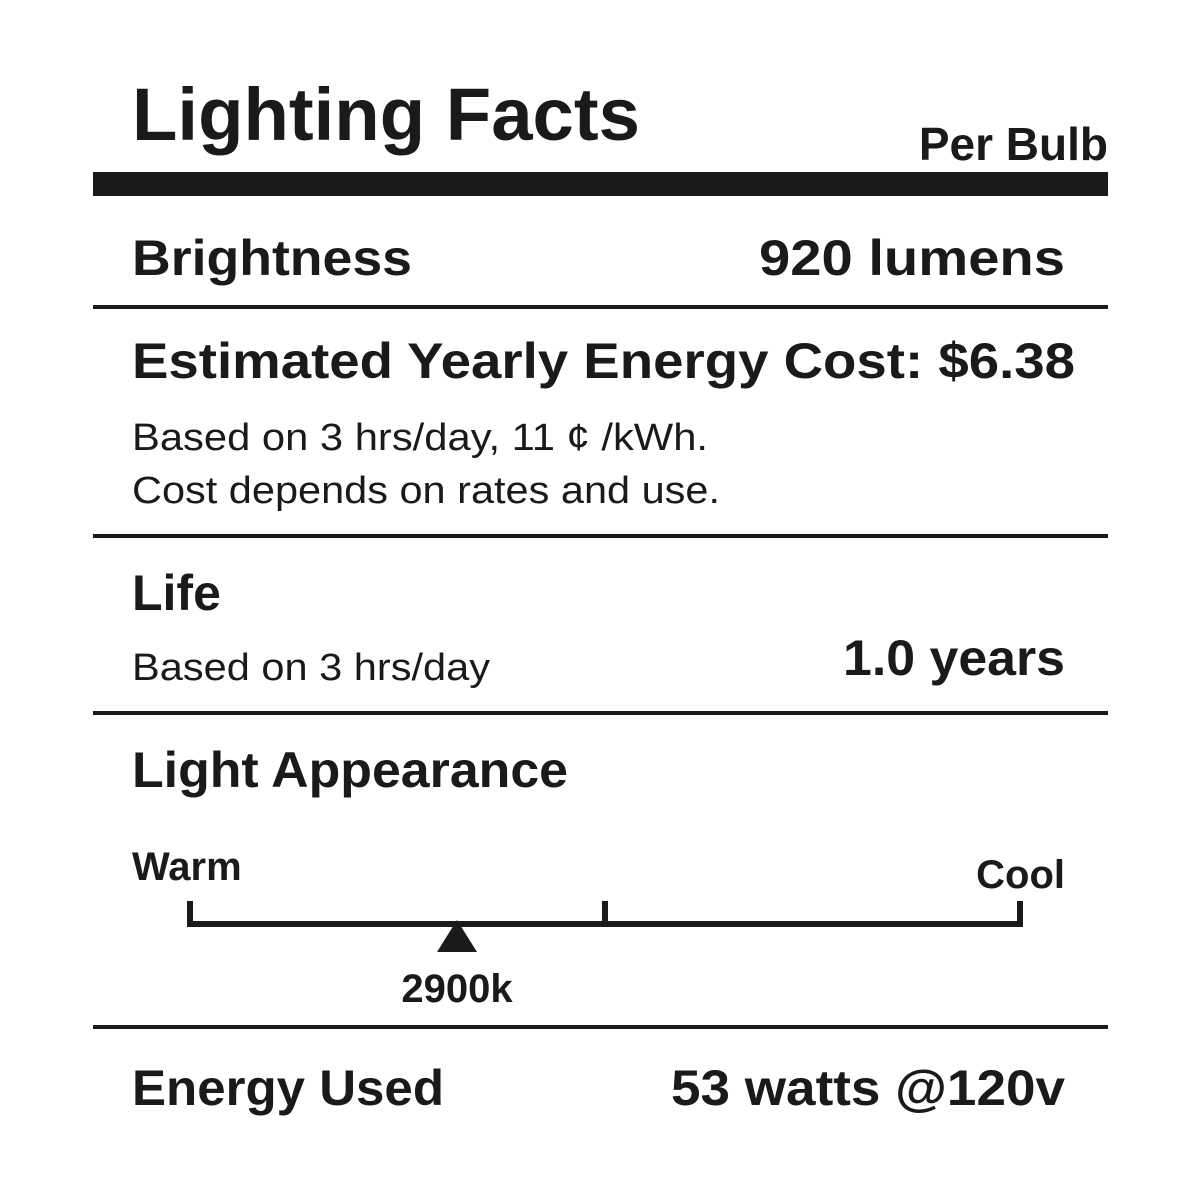  I want to click on life-note: Based on 3 hrs/day, so click(311, 668).